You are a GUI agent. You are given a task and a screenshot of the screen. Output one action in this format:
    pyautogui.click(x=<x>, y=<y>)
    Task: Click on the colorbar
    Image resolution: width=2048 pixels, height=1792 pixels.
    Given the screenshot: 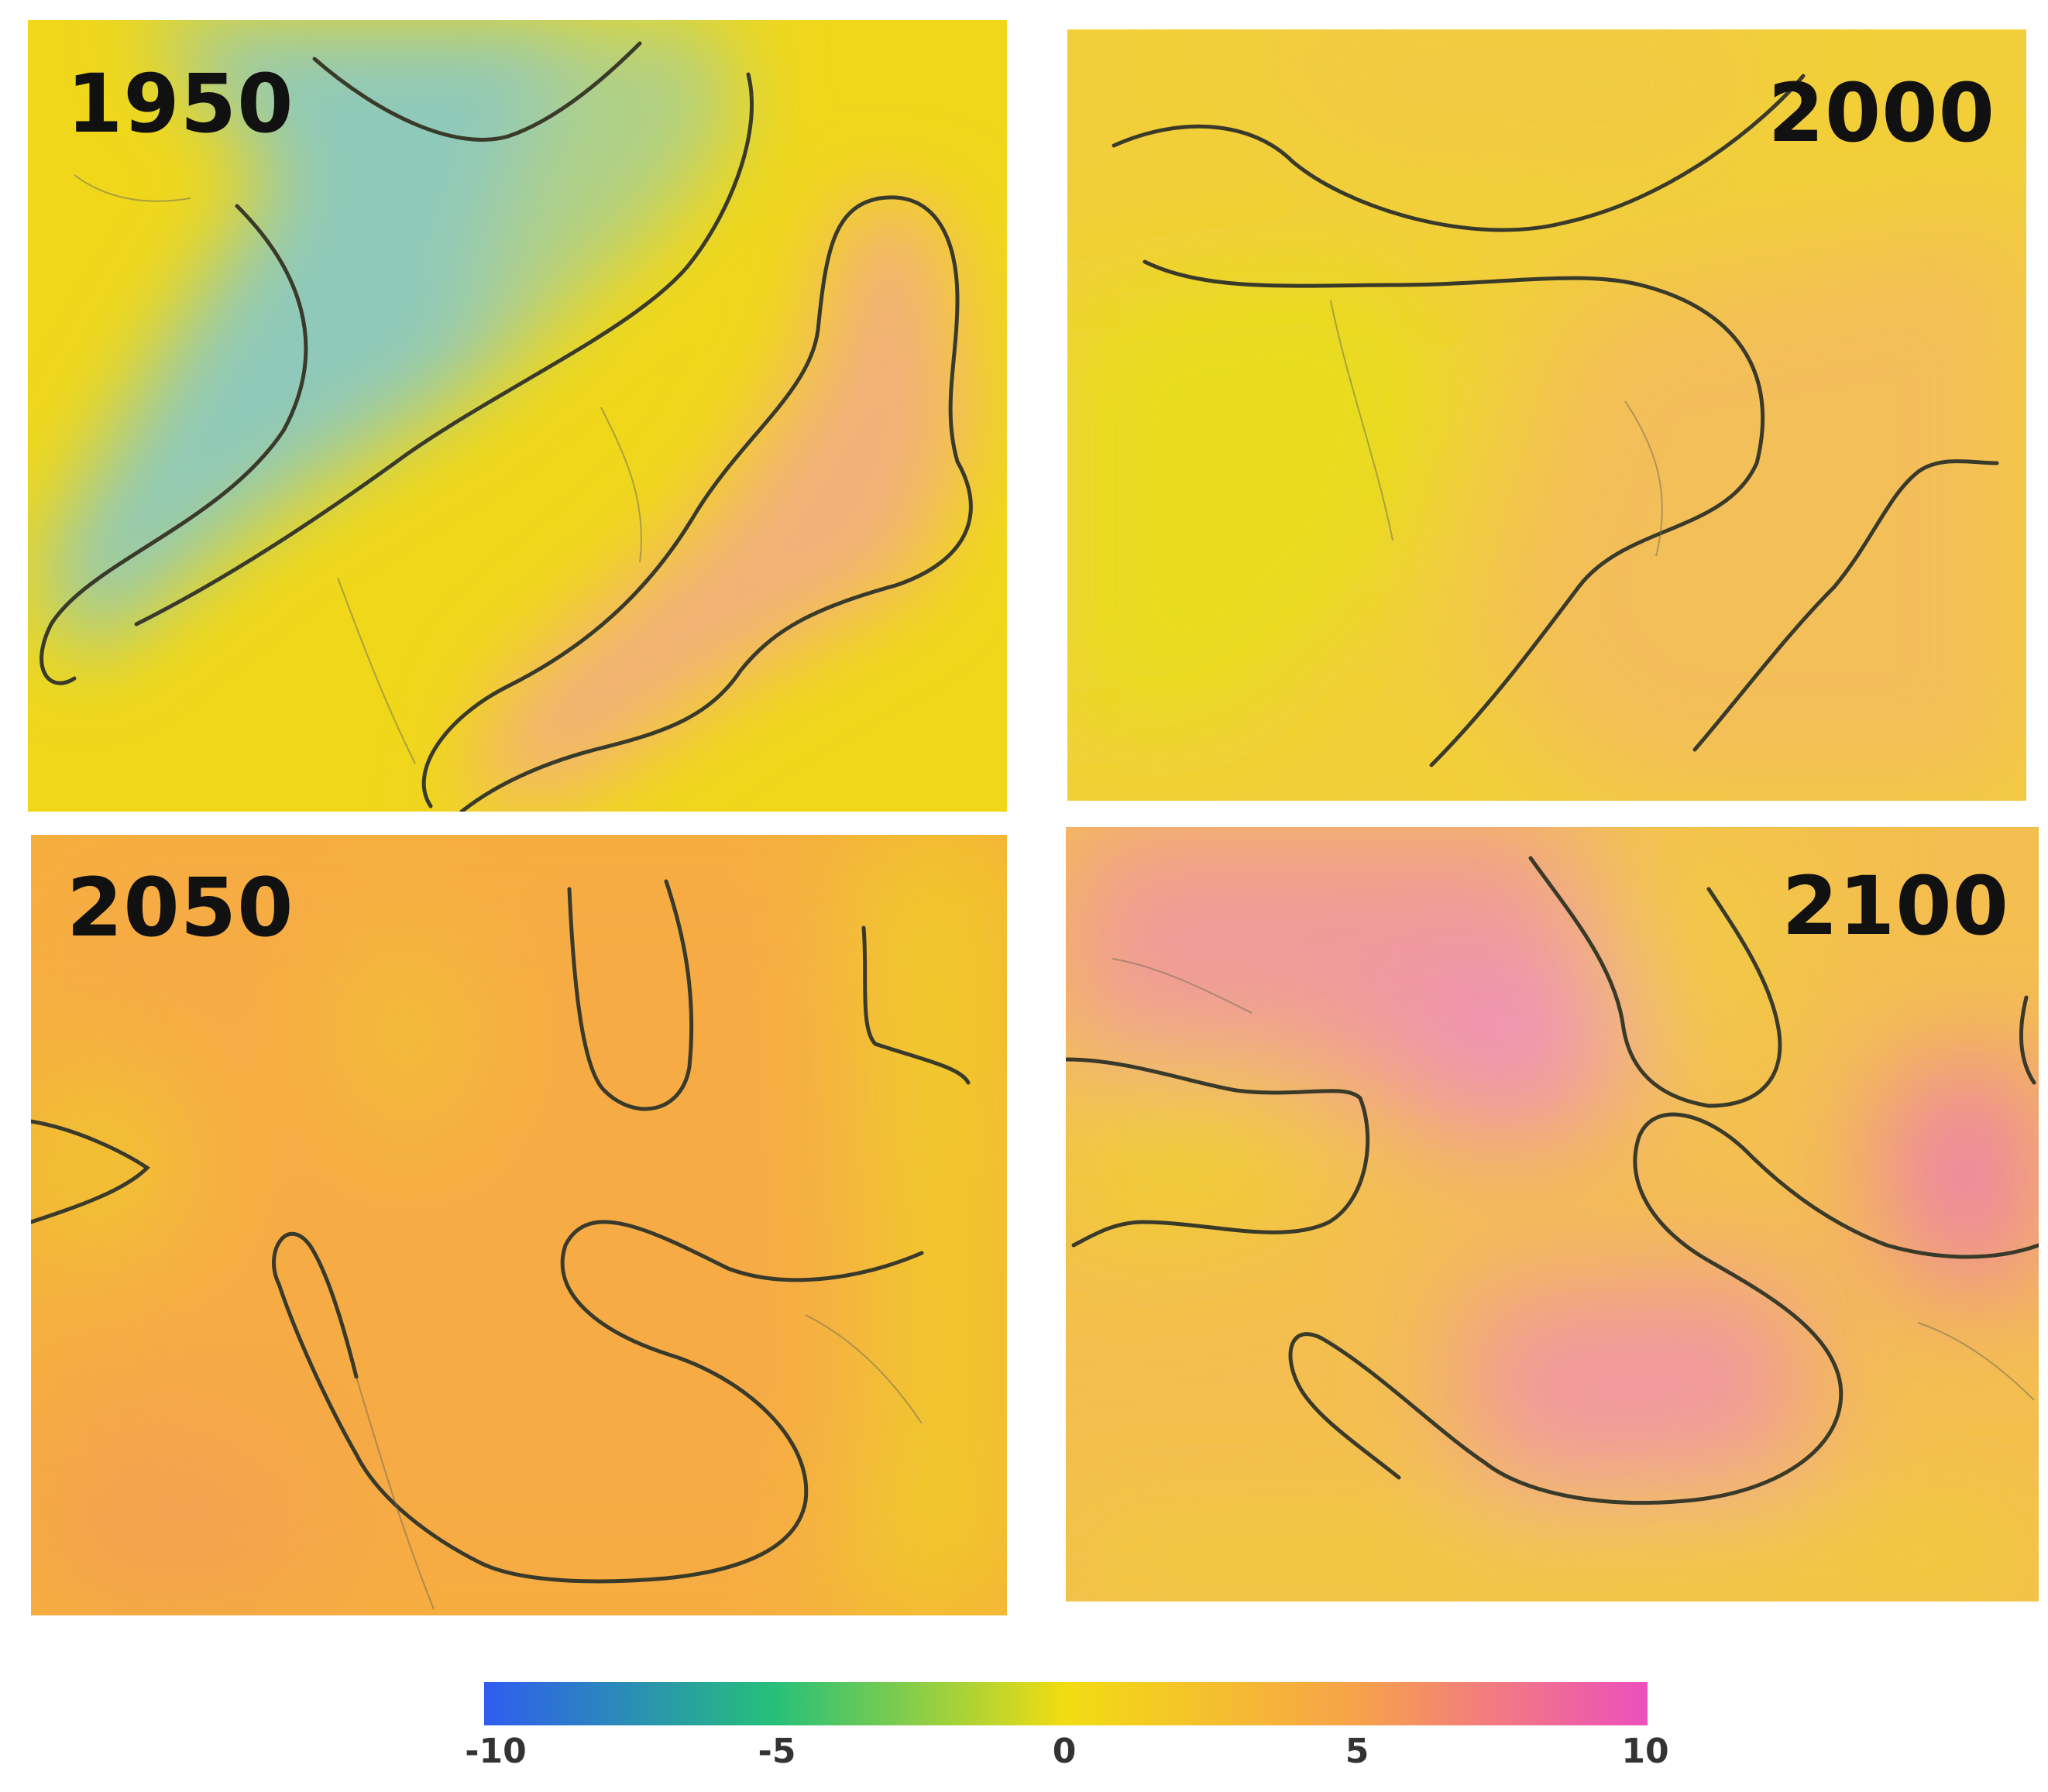 What is the action you would take?
    pyautogui.click(x=1066, y=1703)
    